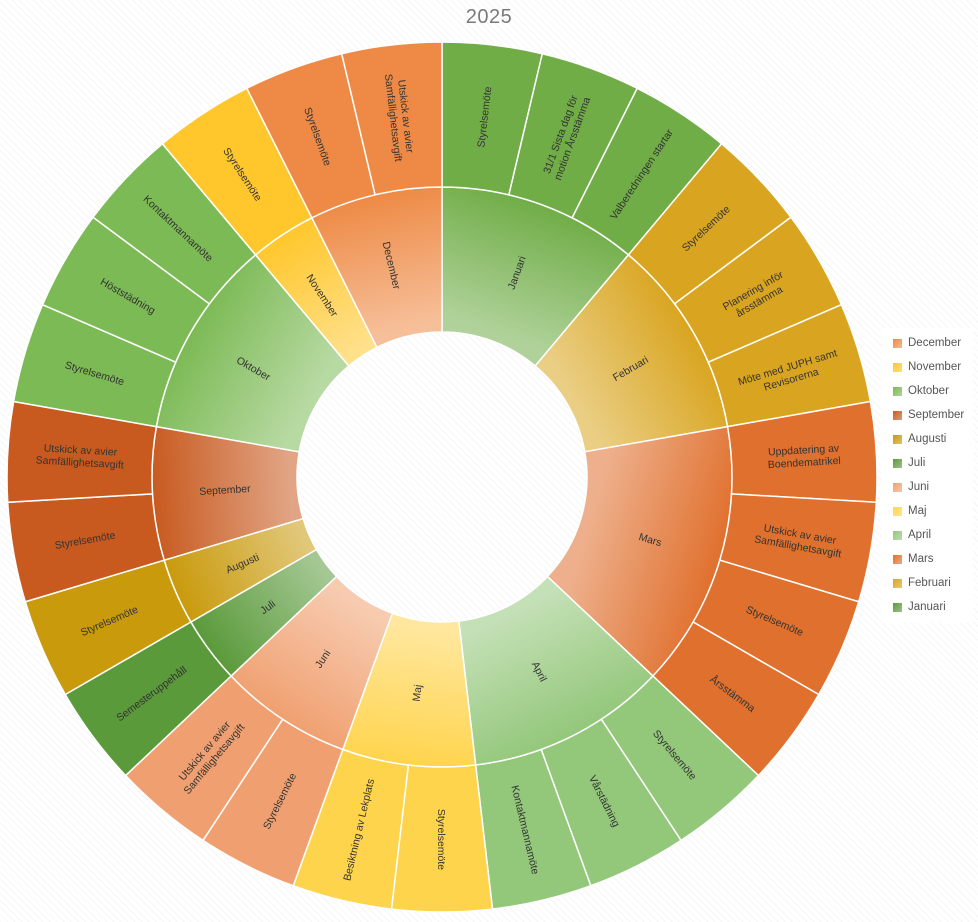 The width and height of the screenshot is (978, 922). Describe the element at coordinates (919, 487) in the screenshot. I see `legend-label: Juni` at that location.